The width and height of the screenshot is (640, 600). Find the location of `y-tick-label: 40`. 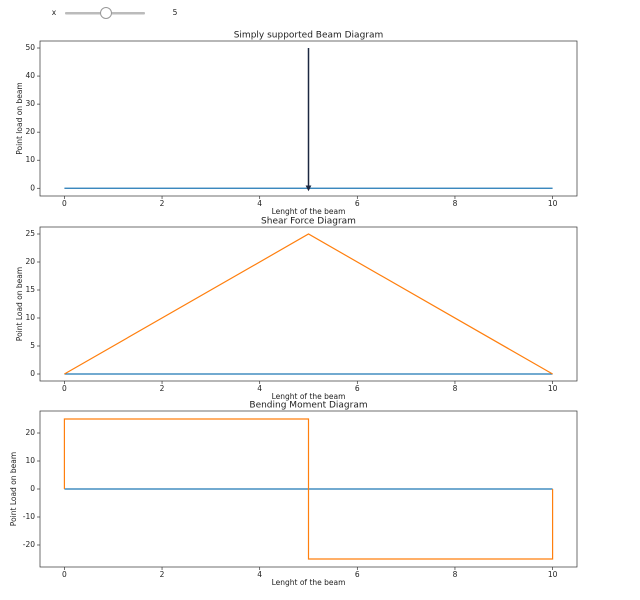

y-tick-label: 40 is located at coordinates (30, 75).